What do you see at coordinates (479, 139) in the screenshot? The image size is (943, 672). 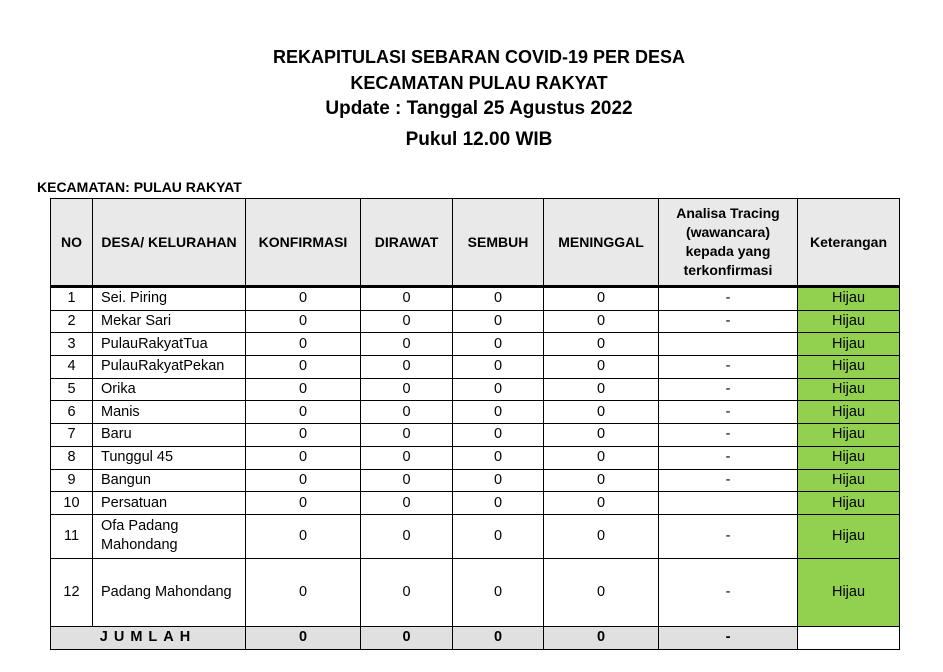 I see `doc-update-time: Pukul 12.00 WIB` at bounding box center [479, 139].